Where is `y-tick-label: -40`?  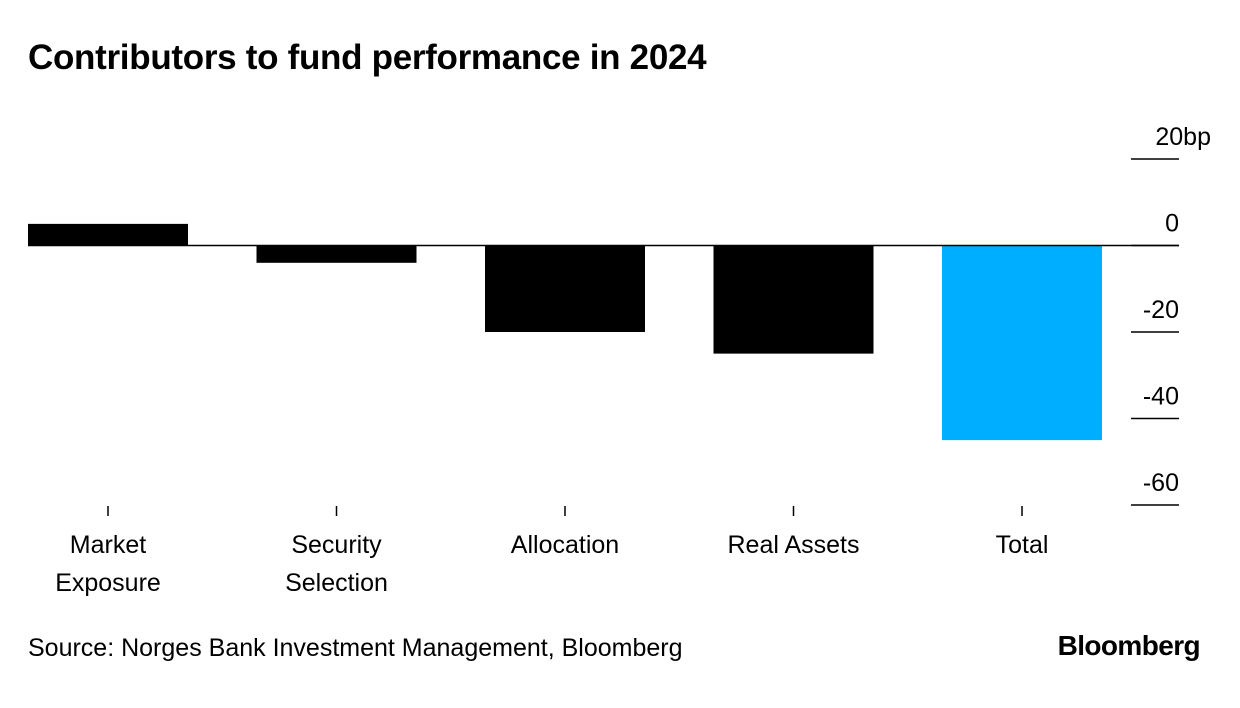
y-tick-label: -40 is located at coordinates (1161, 397).